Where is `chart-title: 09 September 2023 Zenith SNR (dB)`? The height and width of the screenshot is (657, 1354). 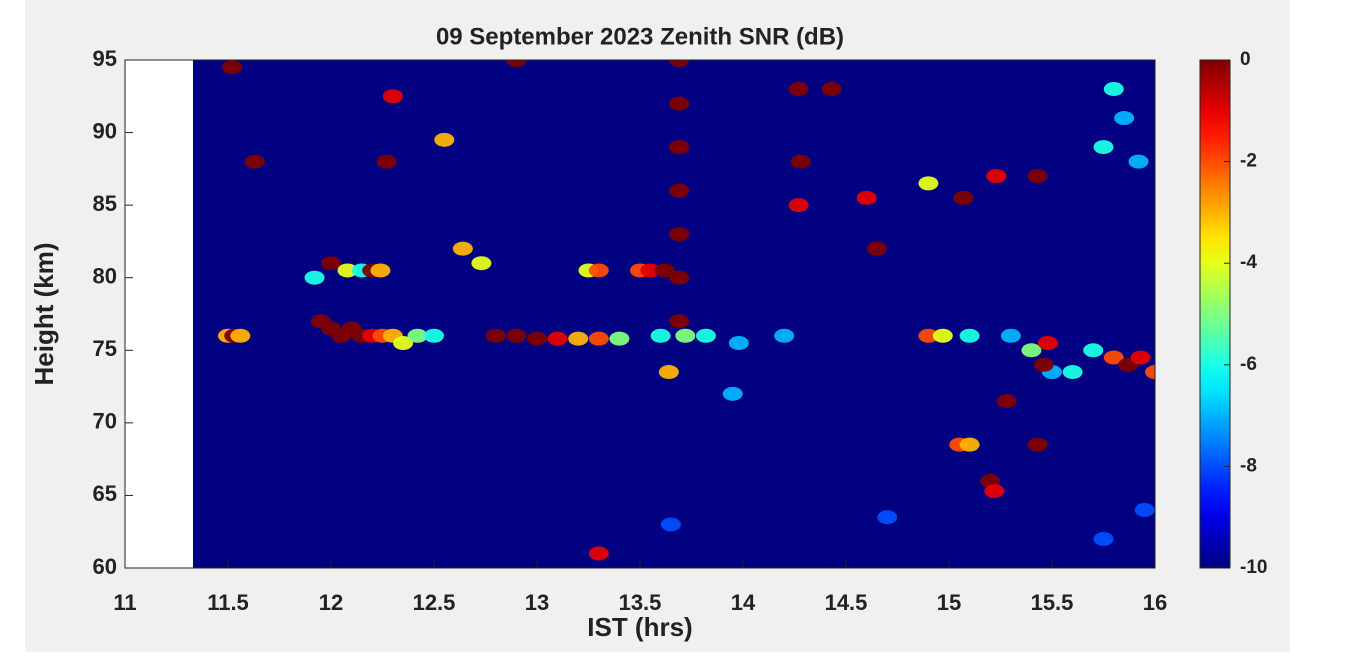
chart-title: 09 September 2023 Zenith SNR (dB) is located at coordinates (640, 36).